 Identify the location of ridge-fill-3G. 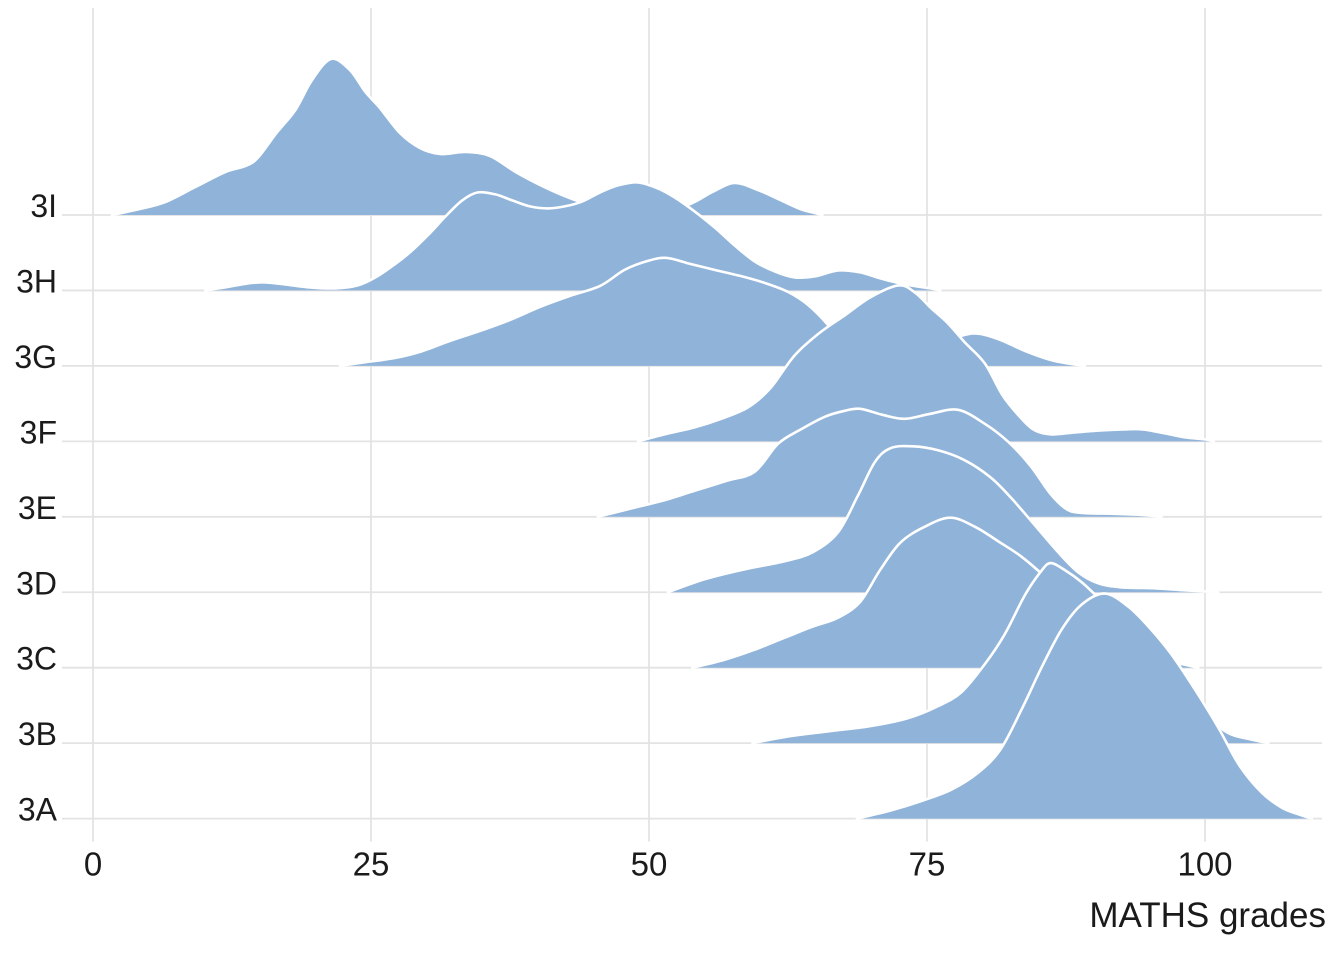
(712, 311).